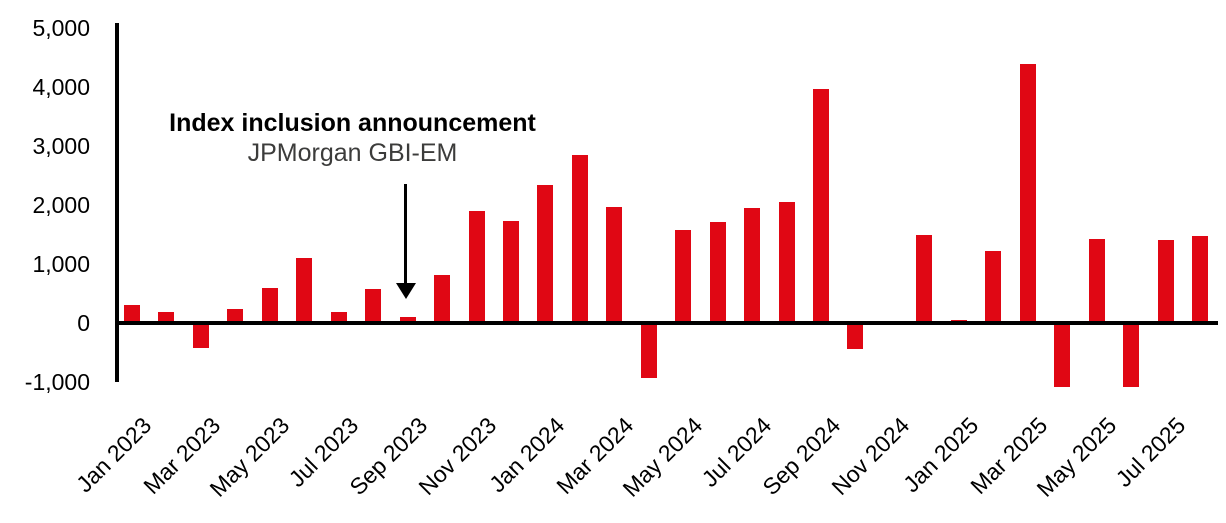  Describe the element at coordinates (61, 263) in the screenshot. I see `y-tick-label: 1,000` at that location.